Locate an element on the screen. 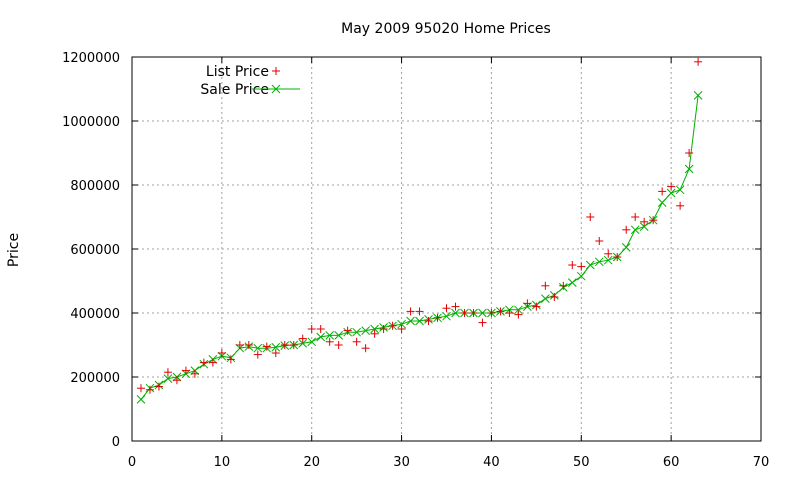  y-tick-label: 1200000 is located at coordinates (91, 58).